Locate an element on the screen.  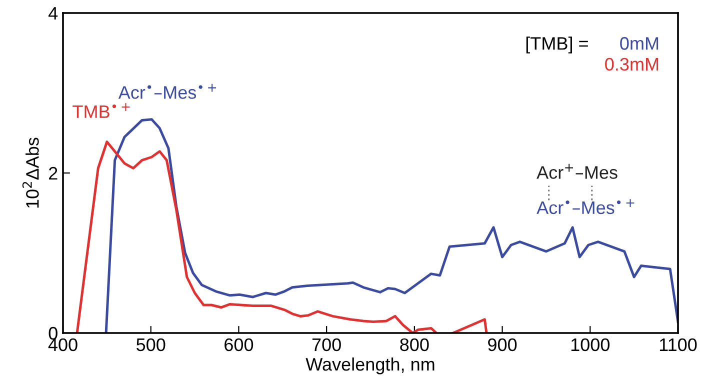
x-axis-title: Wavelength, nm is located at coordinates (370, 365).